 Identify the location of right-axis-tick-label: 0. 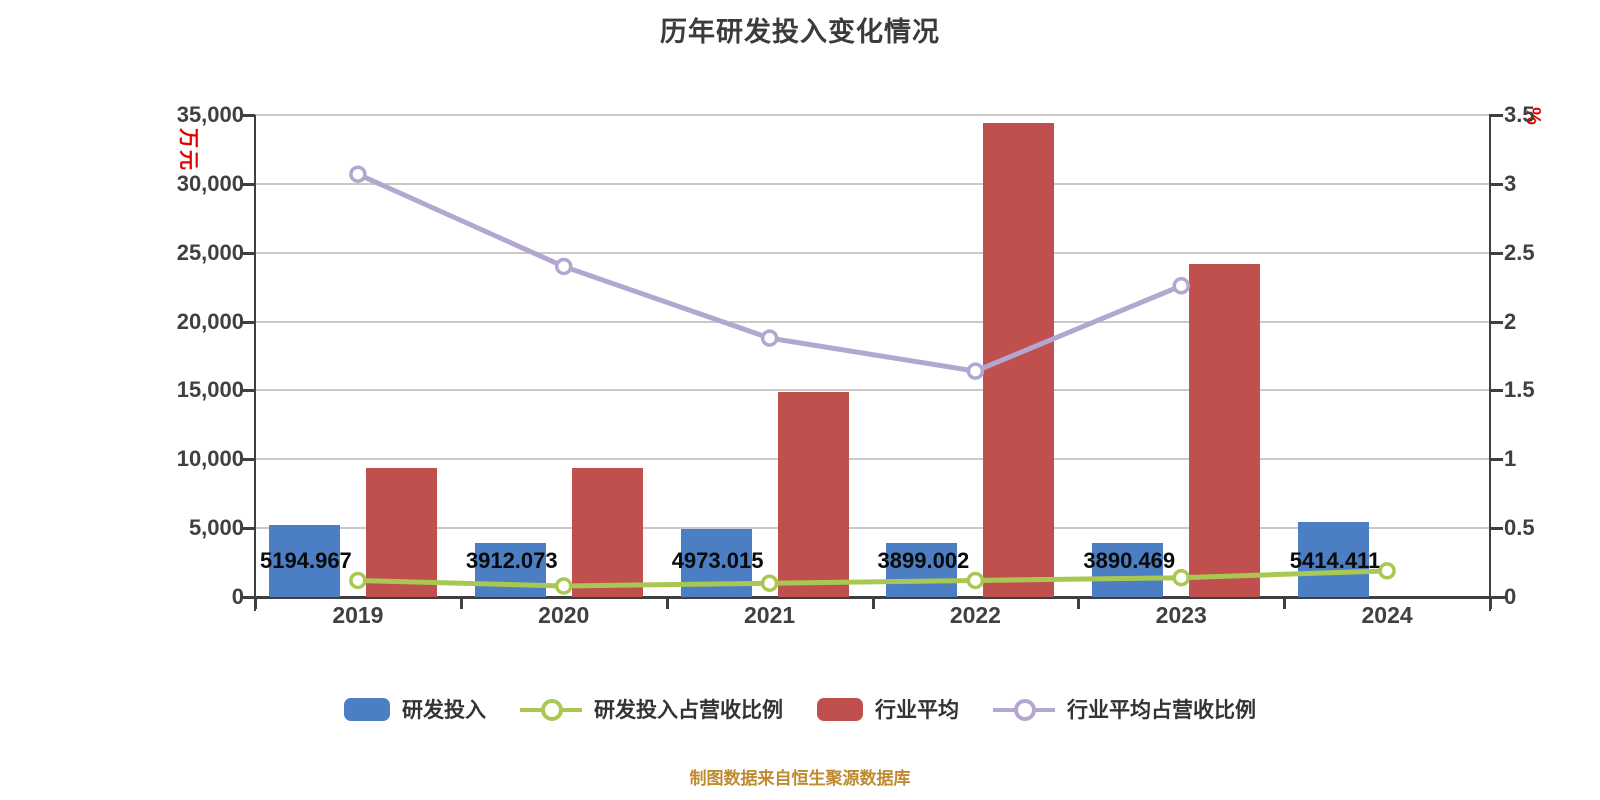
(1510, 596).